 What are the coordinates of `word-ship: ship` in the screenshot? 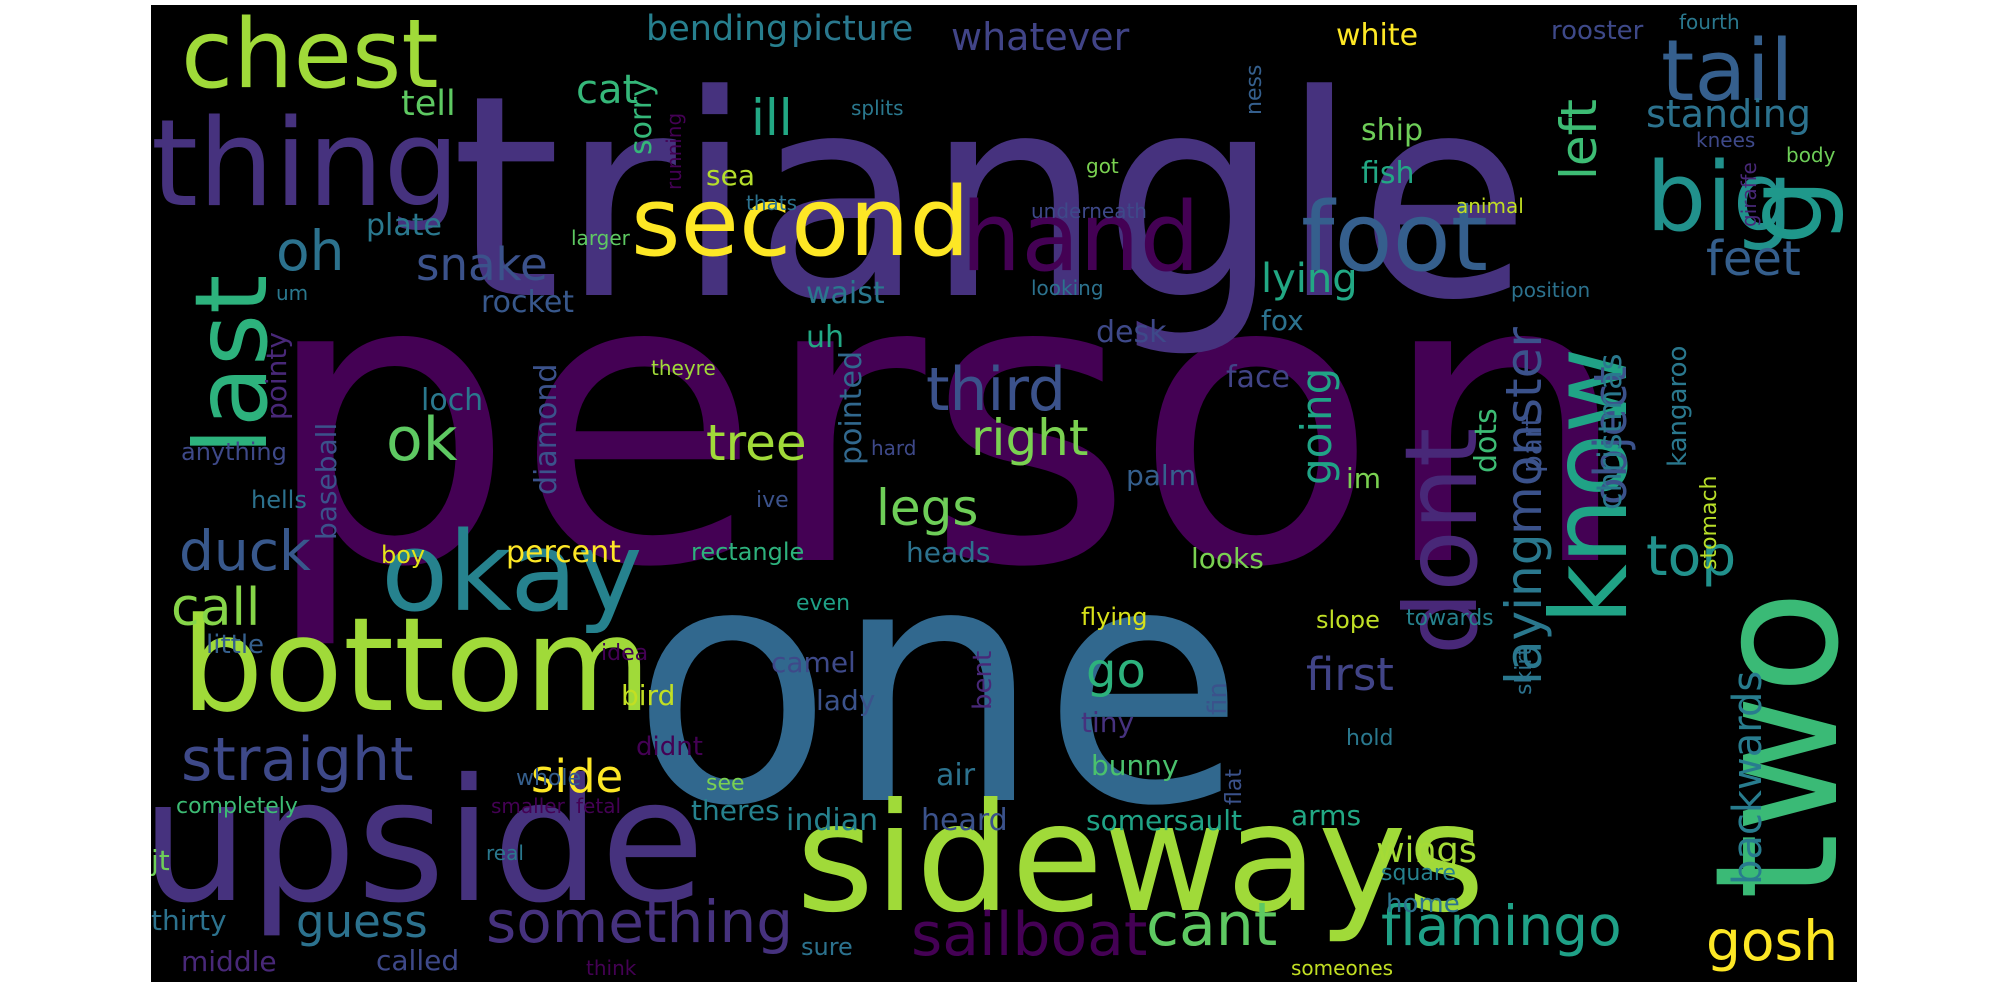 It's located at (1392, 130).